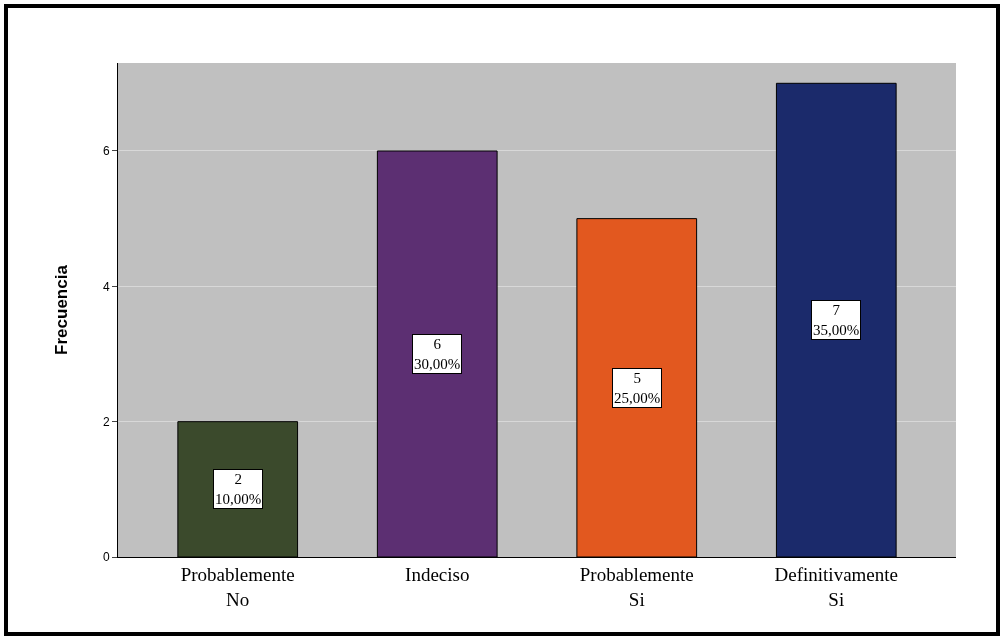 This screenshot has height=640, width=1004. Describe the element at coordinates (106, 286) in the screenshot. I see `y-tick-label: 4` at that location.